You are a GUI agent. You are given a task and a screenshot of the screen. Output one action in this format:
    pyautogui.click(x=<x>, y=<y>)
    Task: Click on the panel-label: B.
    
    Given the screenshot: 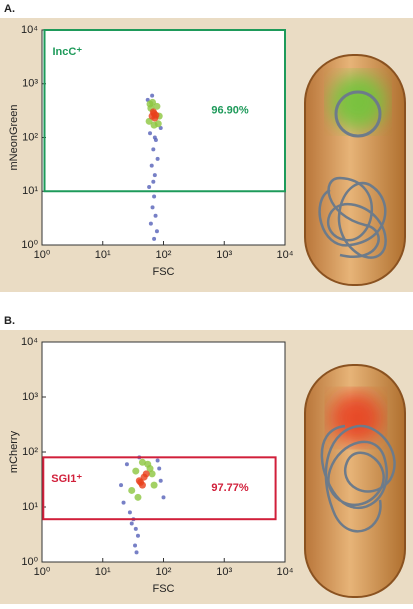 What is the action you would take?
    pyautogui.click(x=9, y=321)
    